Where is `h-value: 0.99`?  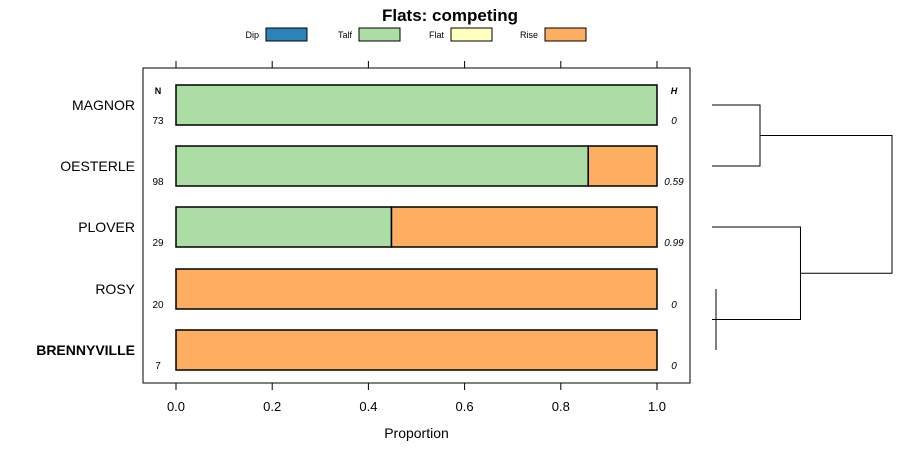
h-value: 0.99 is located at coordinates (674, 243).